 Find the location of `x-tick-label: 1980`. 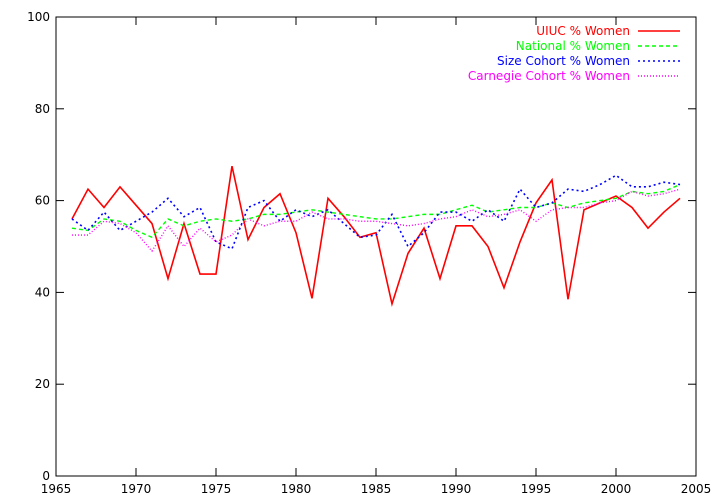

x-tick-label: 1980 is located at coordinates (296, 489).